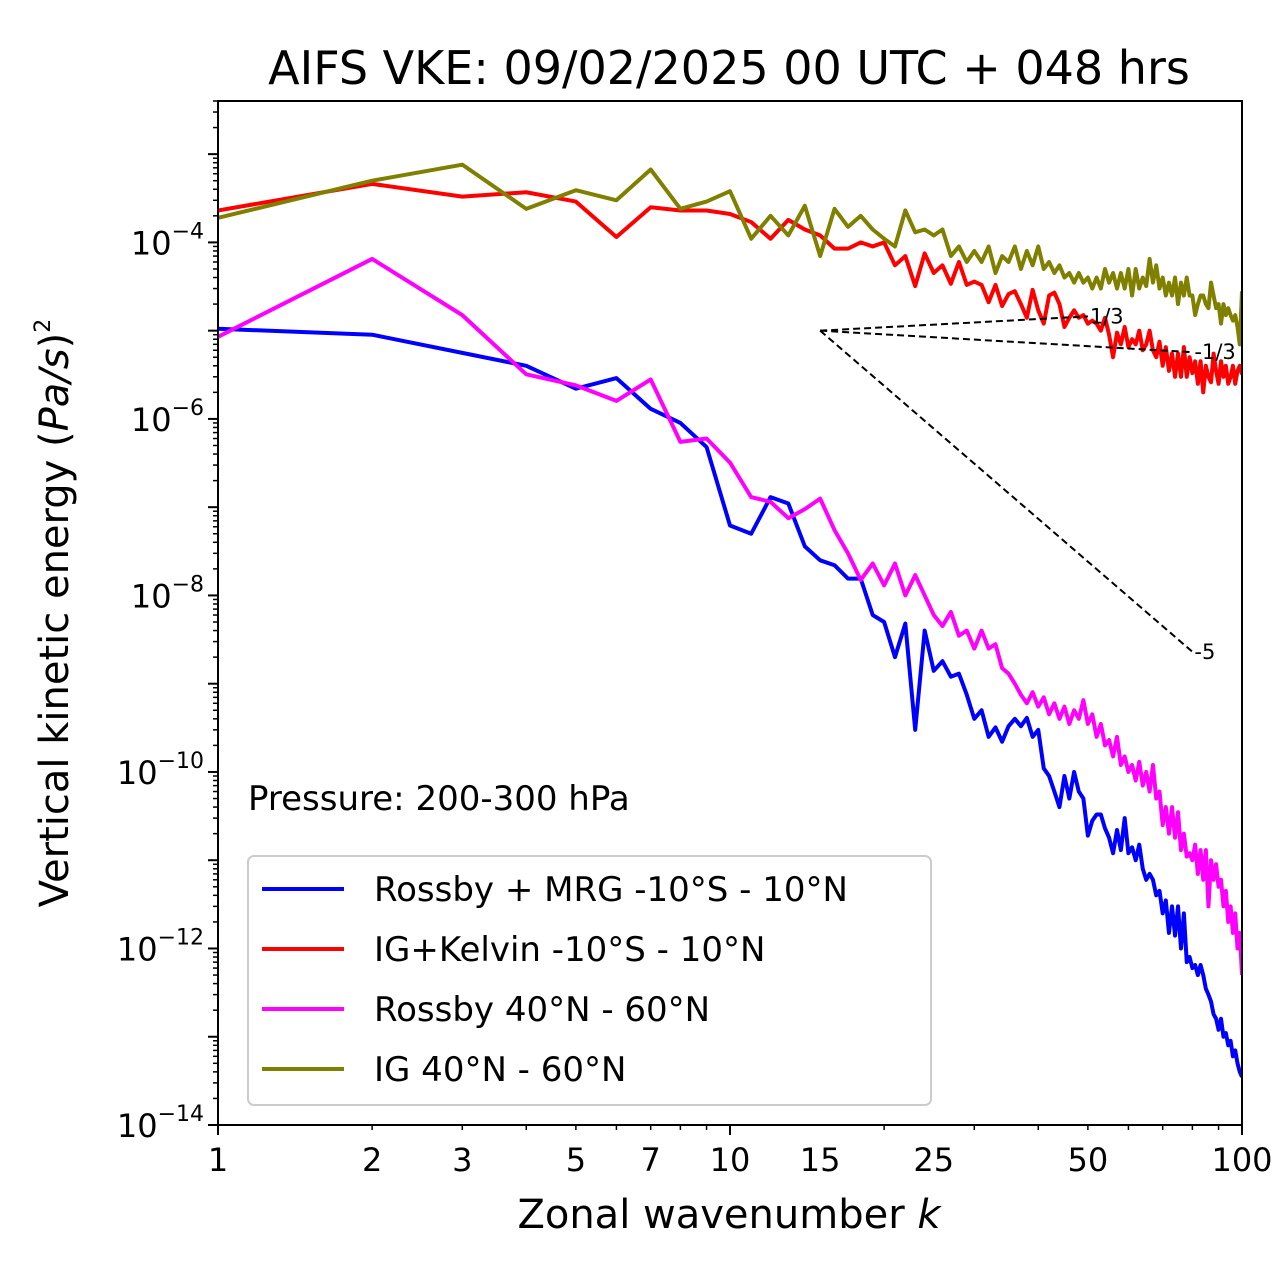 This screenshot has width=1280, height=1288. I want to click on x-tick-label-7: 25, so click(933, 1160).